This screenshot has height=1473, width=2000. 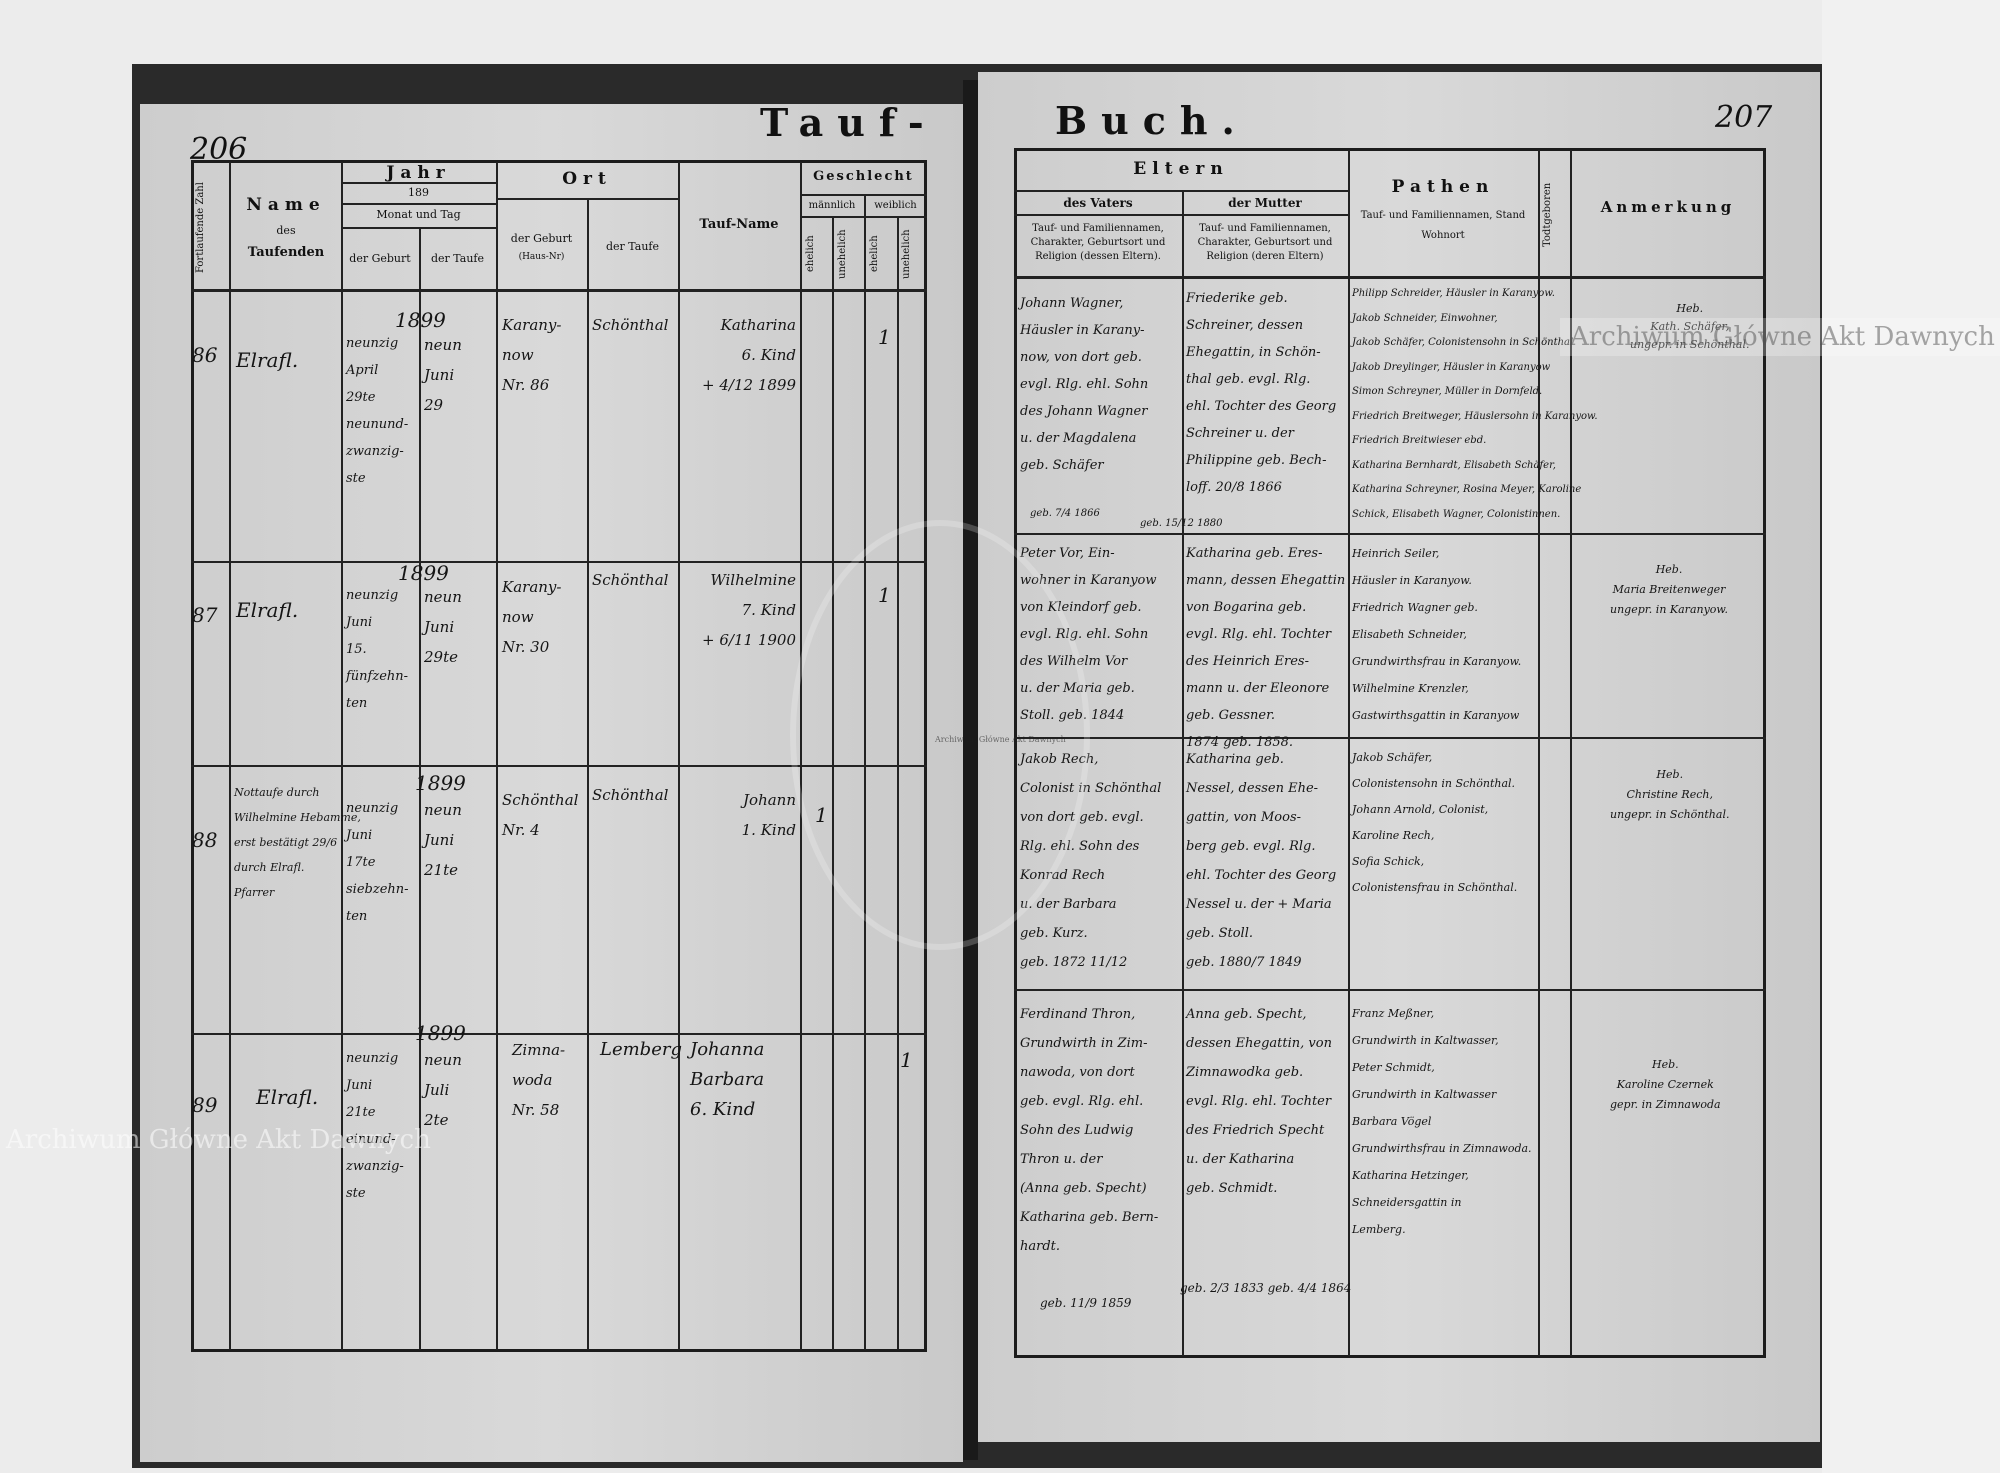 I want to click on header-mother: der Mutter, so click(x=1265, y=203).